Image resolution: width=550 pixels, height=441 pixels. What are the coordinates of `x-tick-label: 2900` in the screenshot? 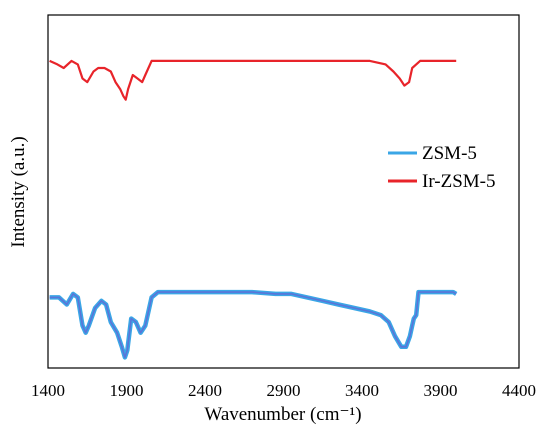 It's located at (284, 390).